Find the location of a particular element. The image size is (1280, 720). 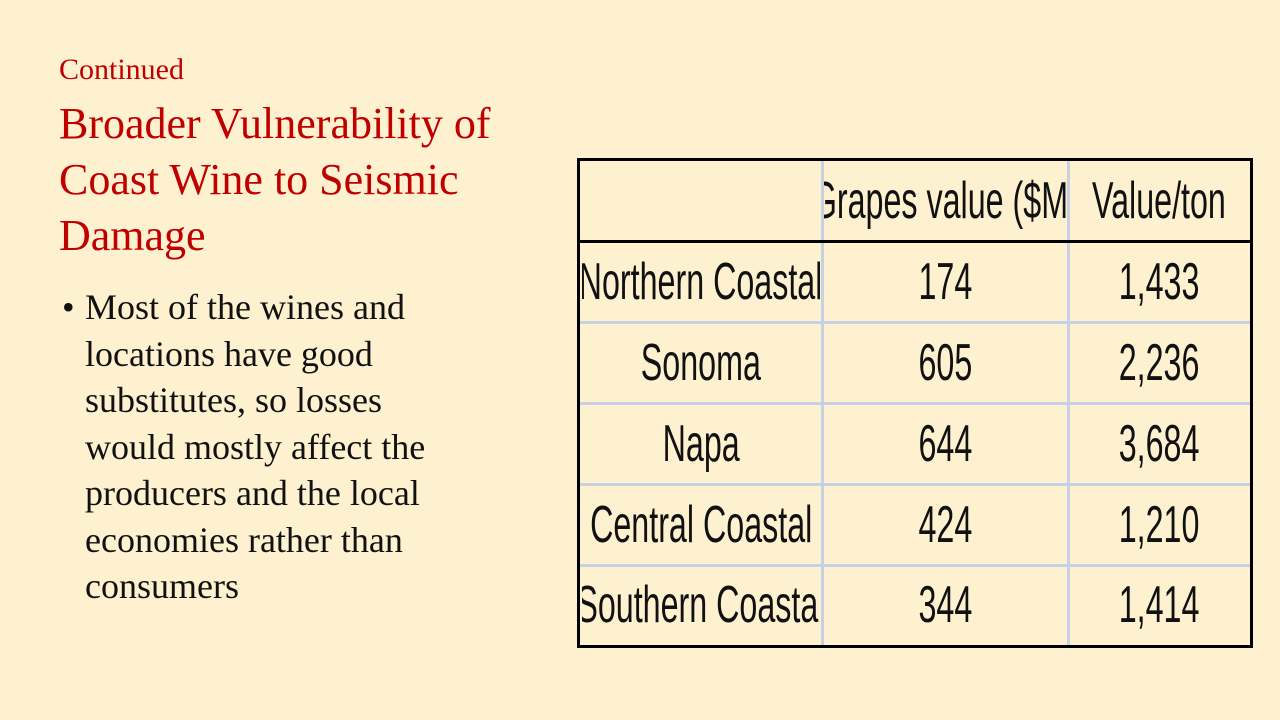

table-cell: 344 is located at coordinates (945, 605).